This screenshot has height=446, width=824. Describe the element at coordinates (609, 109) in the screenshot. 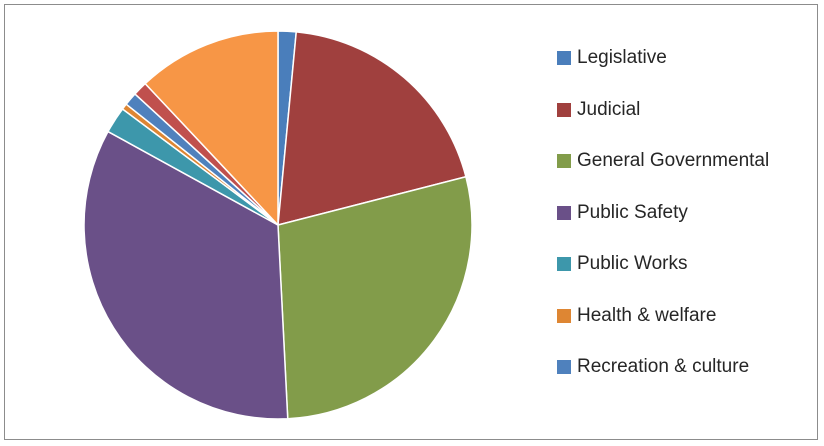

I see `legend-label: Judicial` at that location.